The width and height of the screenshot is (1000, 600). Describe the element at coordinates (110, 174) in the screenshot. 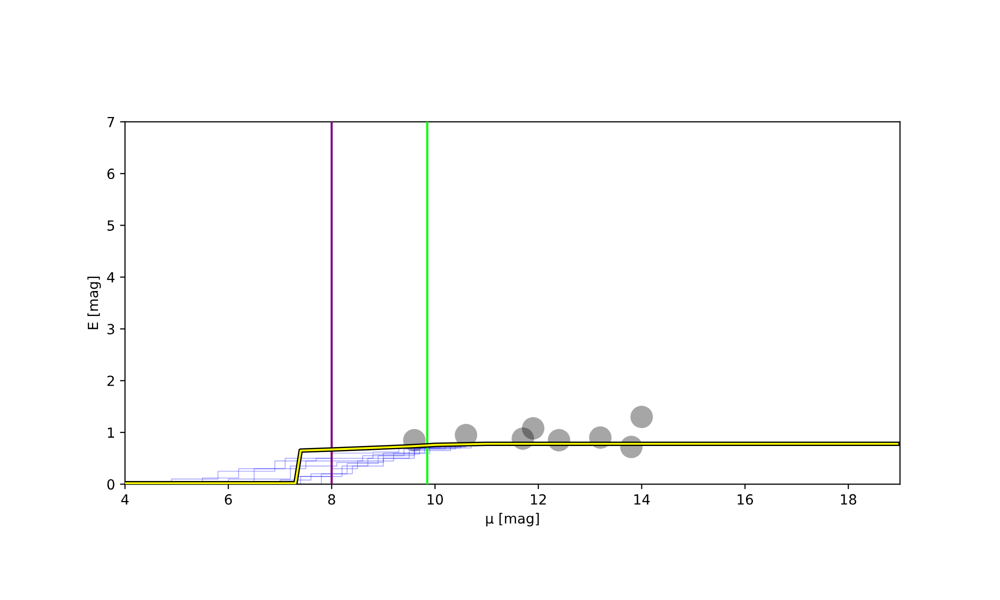

I see `y-tick-label: 6` at that location.